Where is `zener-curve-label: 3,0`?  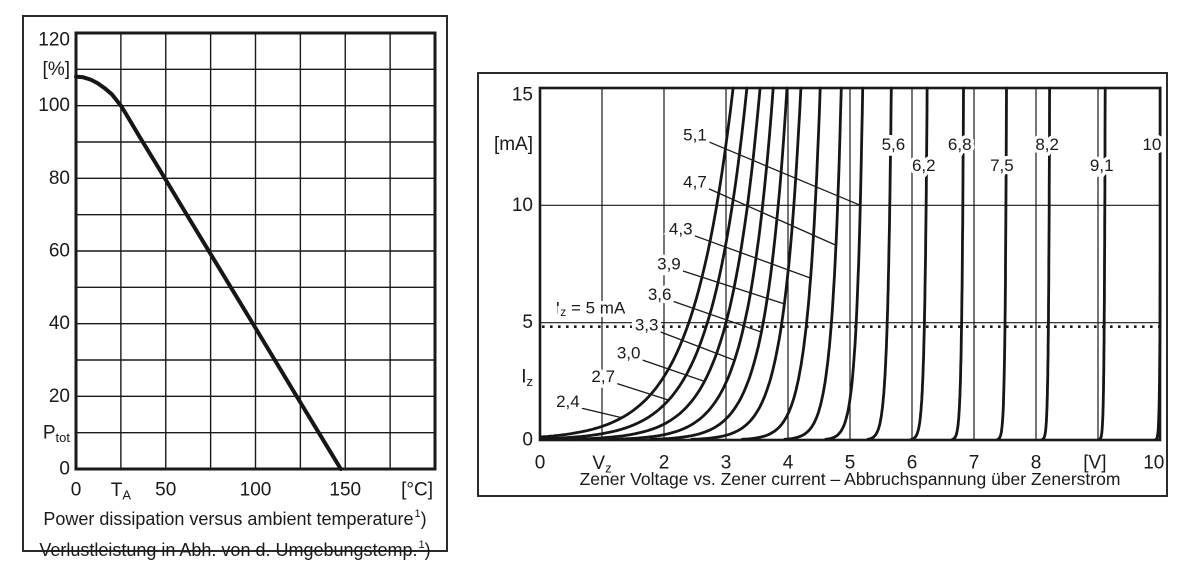
zener-curve-label: 3,0 is located at coordinates (629, 353).